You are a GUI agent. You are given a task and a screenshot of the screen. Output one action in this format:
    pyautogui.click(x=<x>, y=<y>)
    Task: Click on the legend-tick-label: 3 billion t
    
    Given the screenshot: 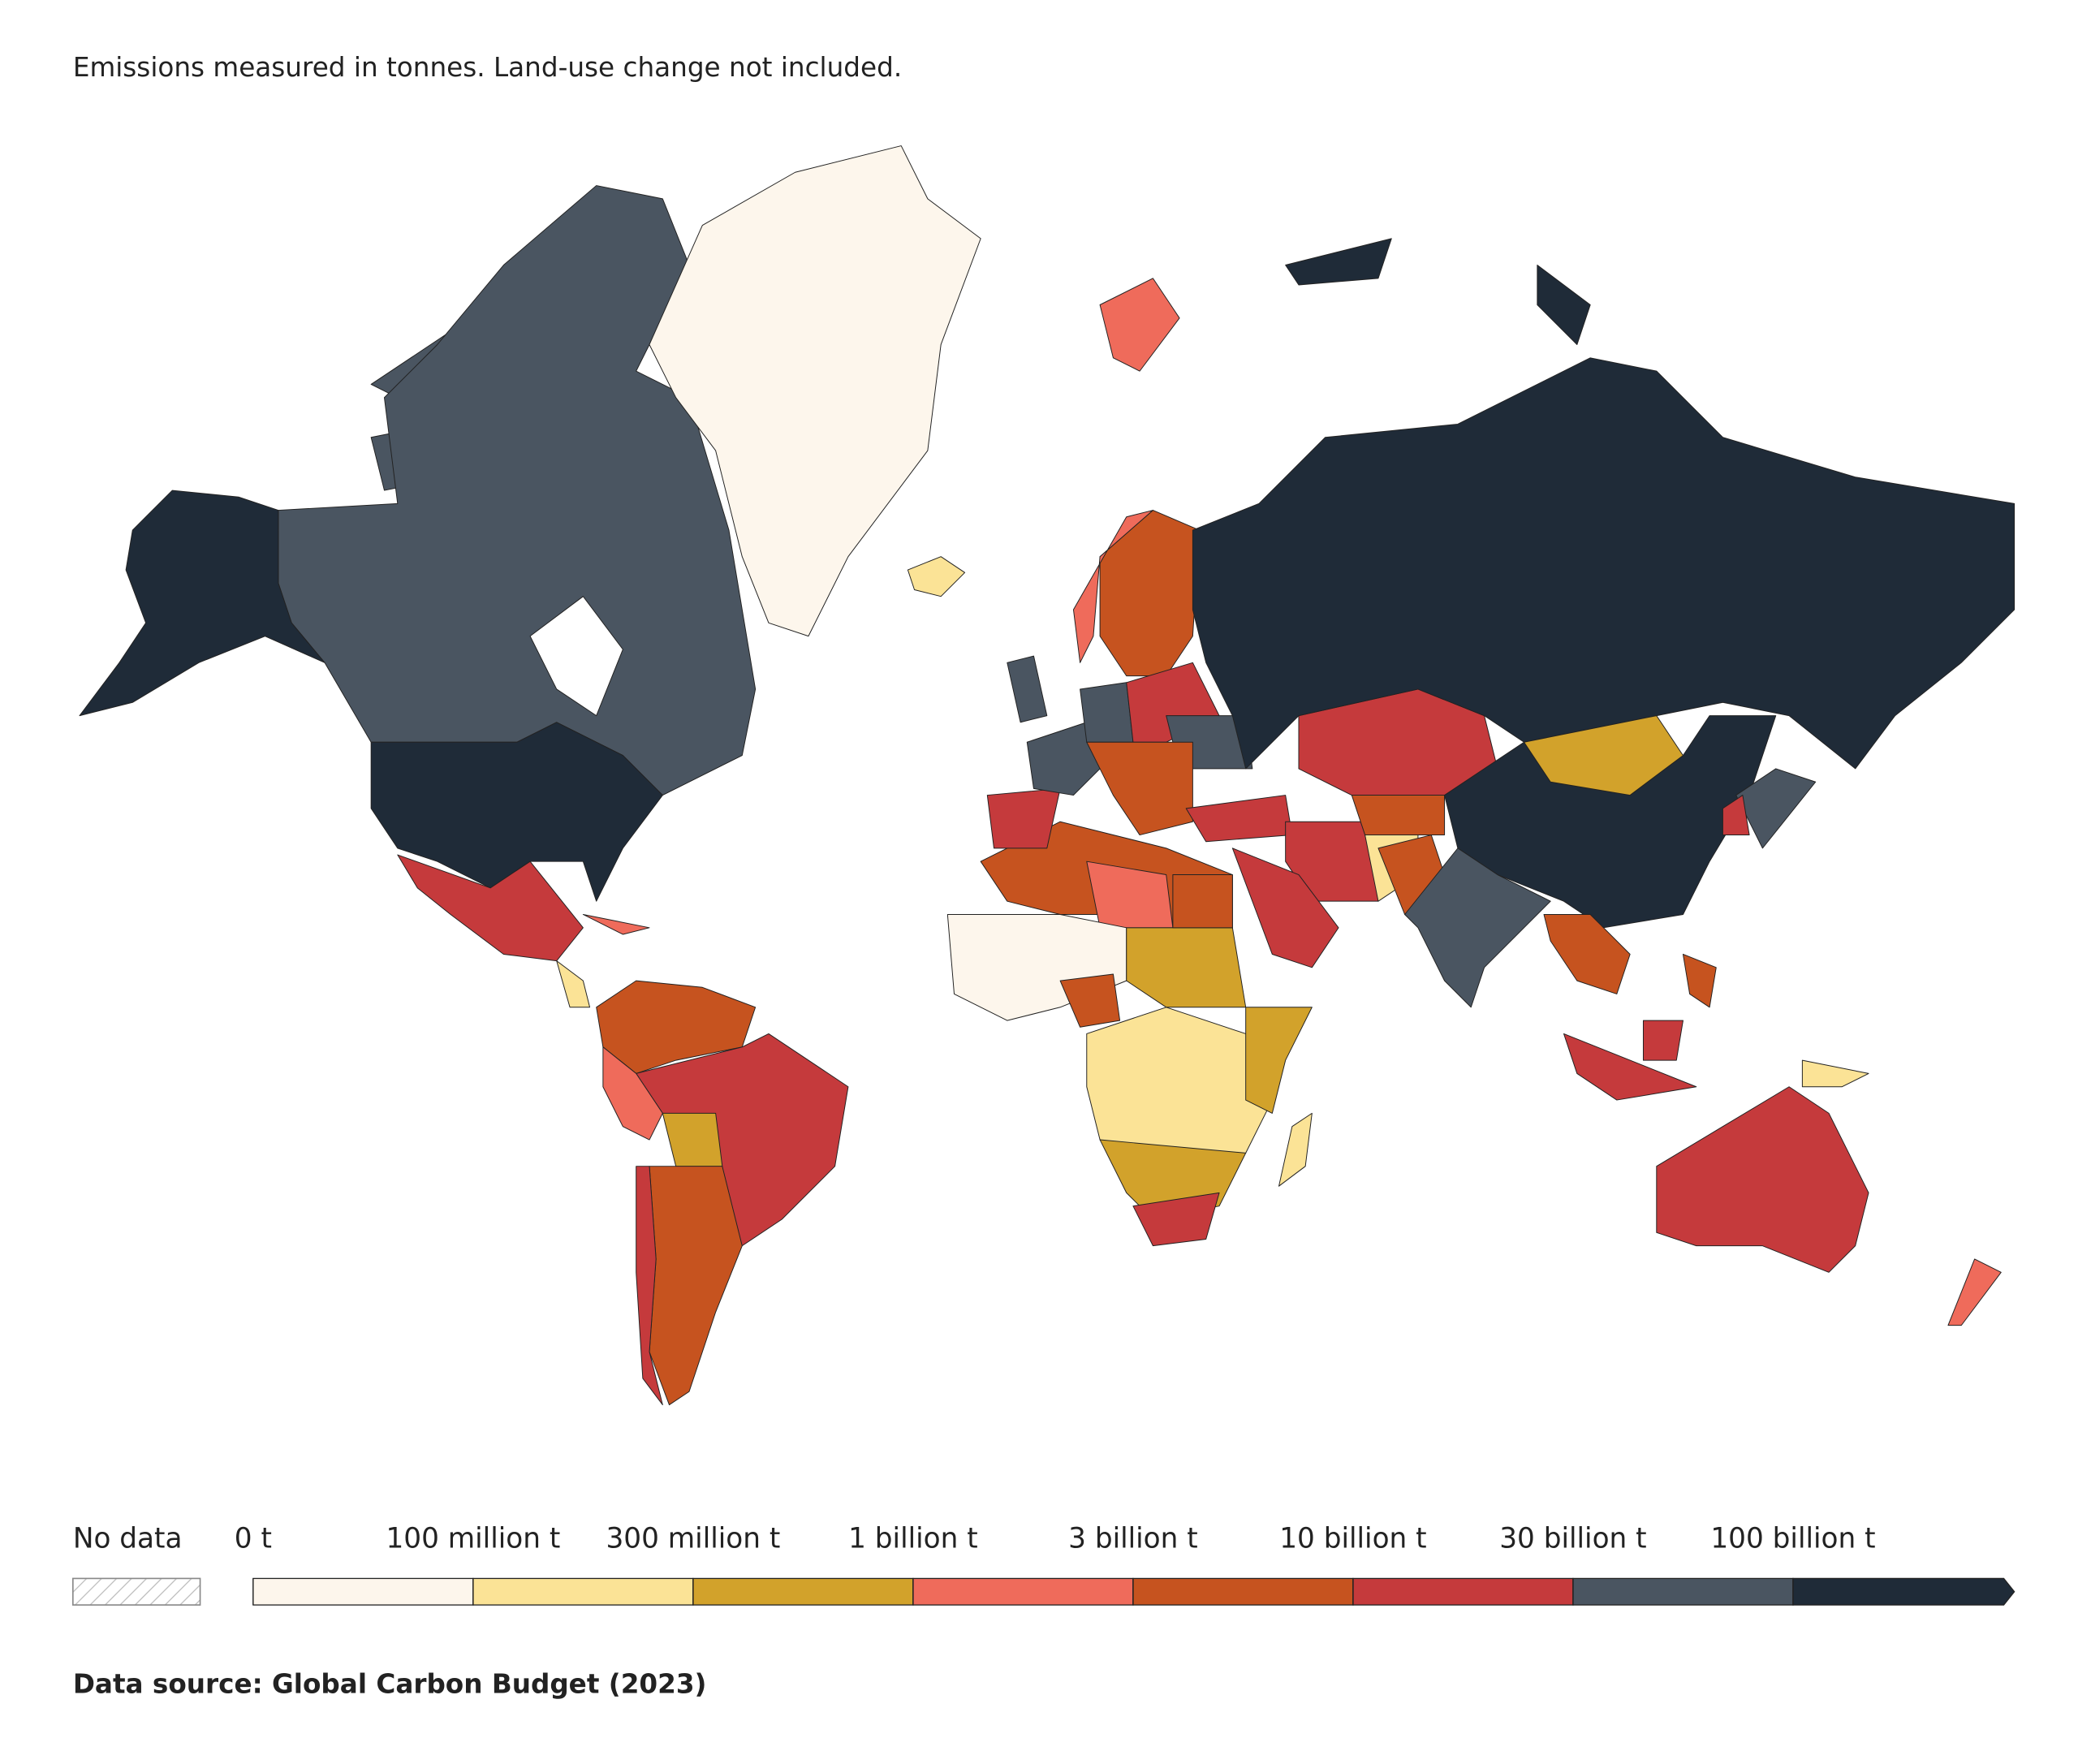 What is the action you would take?
    pyautogui.click(x=1133, y=1539)
    